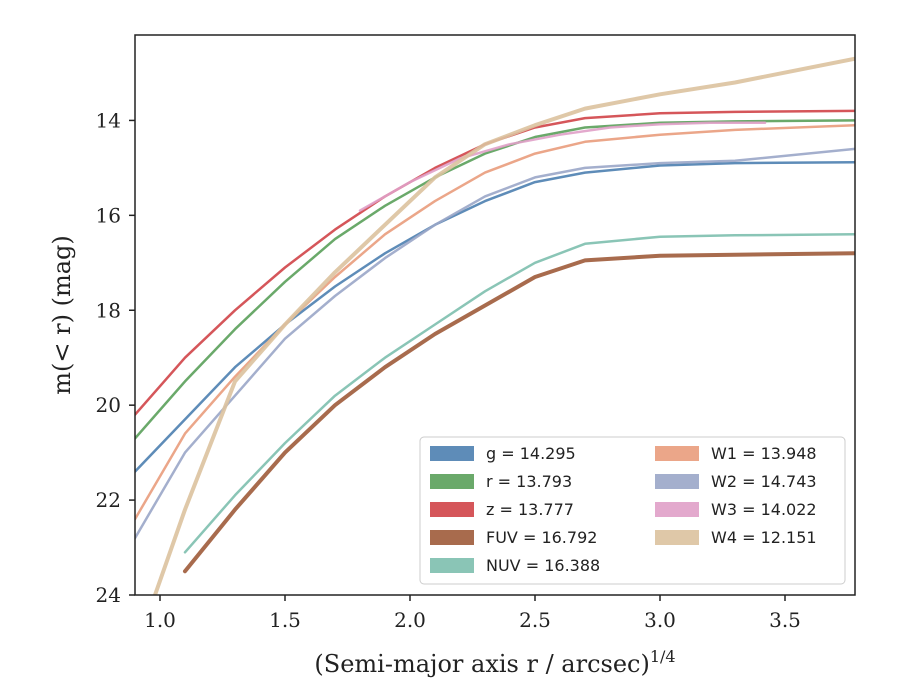  Describe the element at coordinates (108, 405) in the screenshot. I see `y-tick-label: 20` at that location.